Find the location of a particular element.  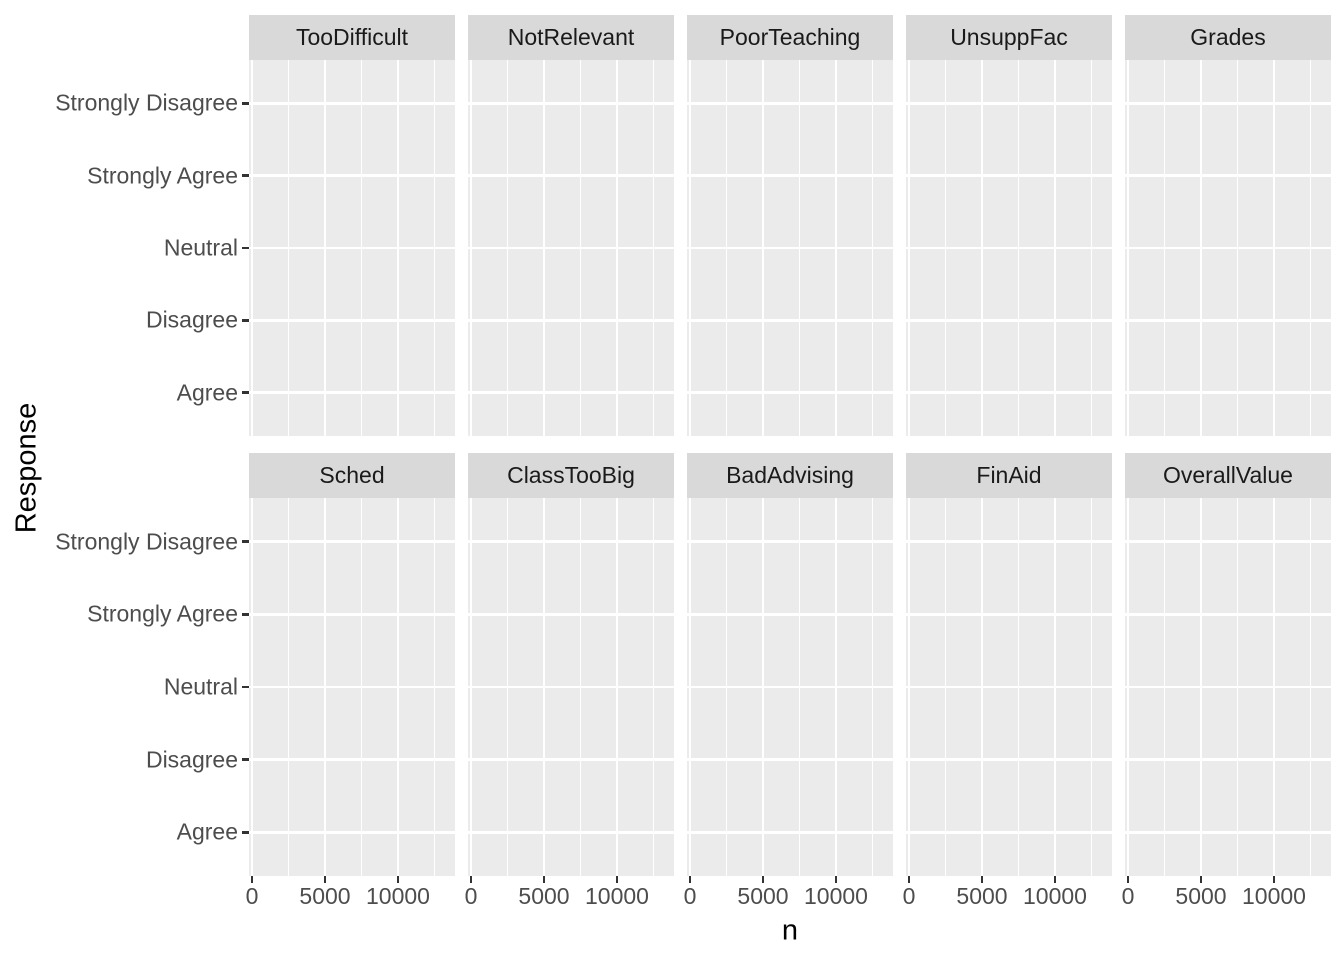

facet-strip: TooDifficult is located at coordinates (352, 37).